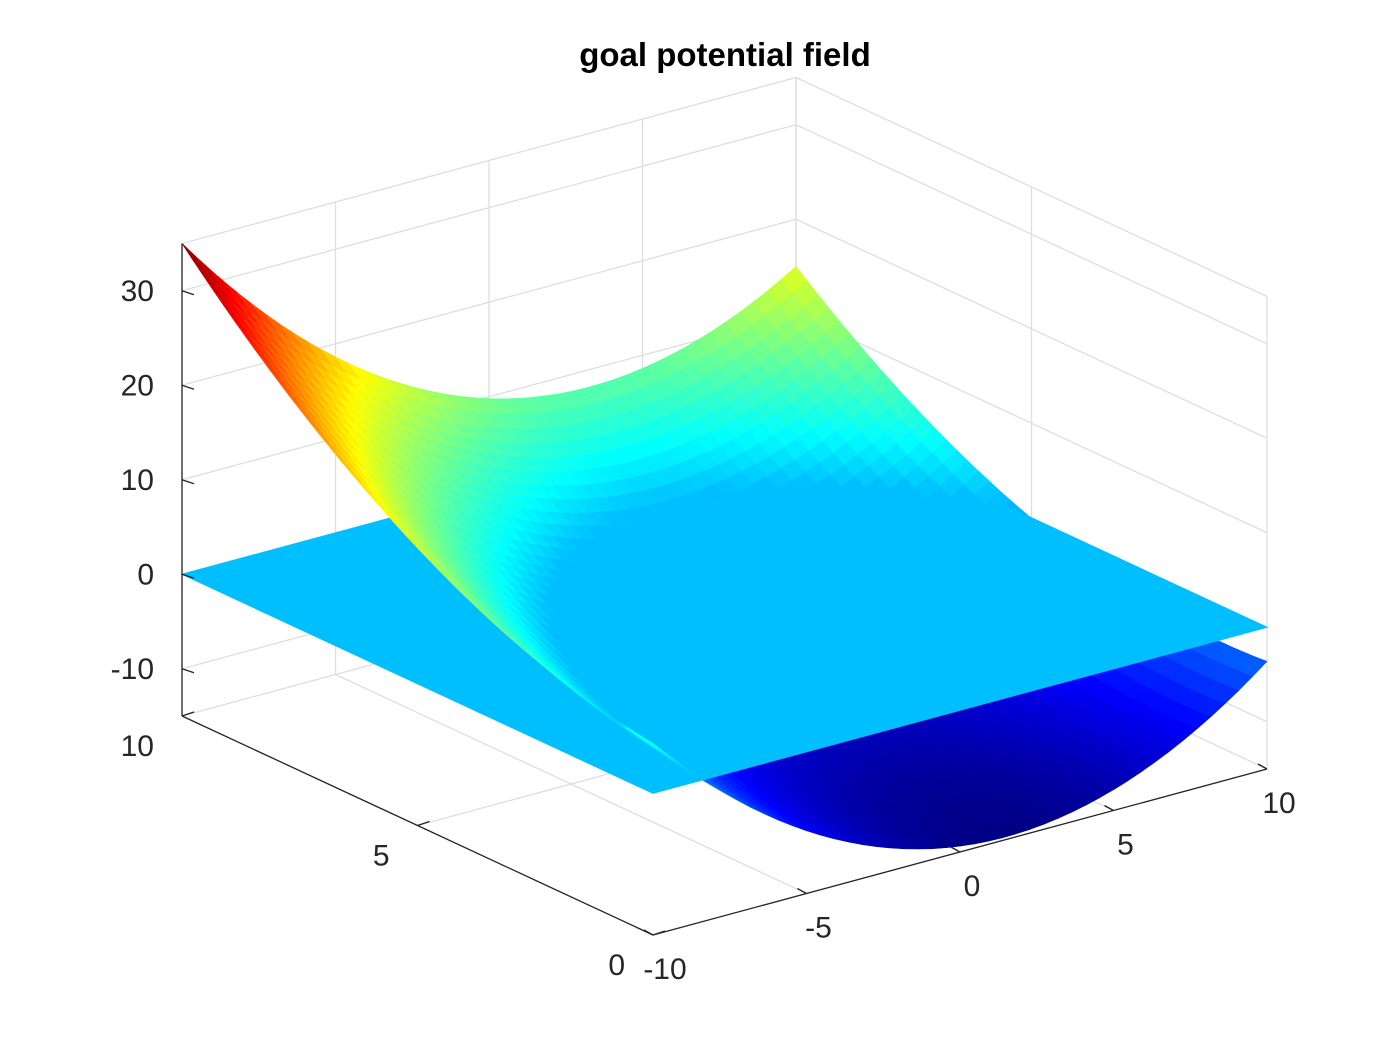 The image size is (1400, 1050). Describe the element at coordinates (381, 856) in the screenshot. I see `y-tick-label: 5` at that location.